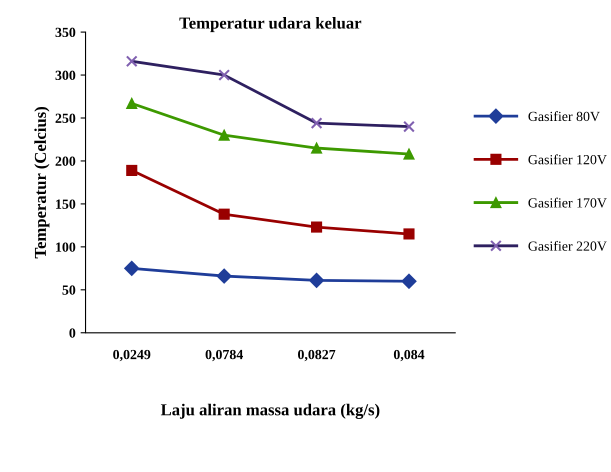  Describe the element at coordinates (66, 75) in the screenshot. I see `y-tick-label: 300` at that location.